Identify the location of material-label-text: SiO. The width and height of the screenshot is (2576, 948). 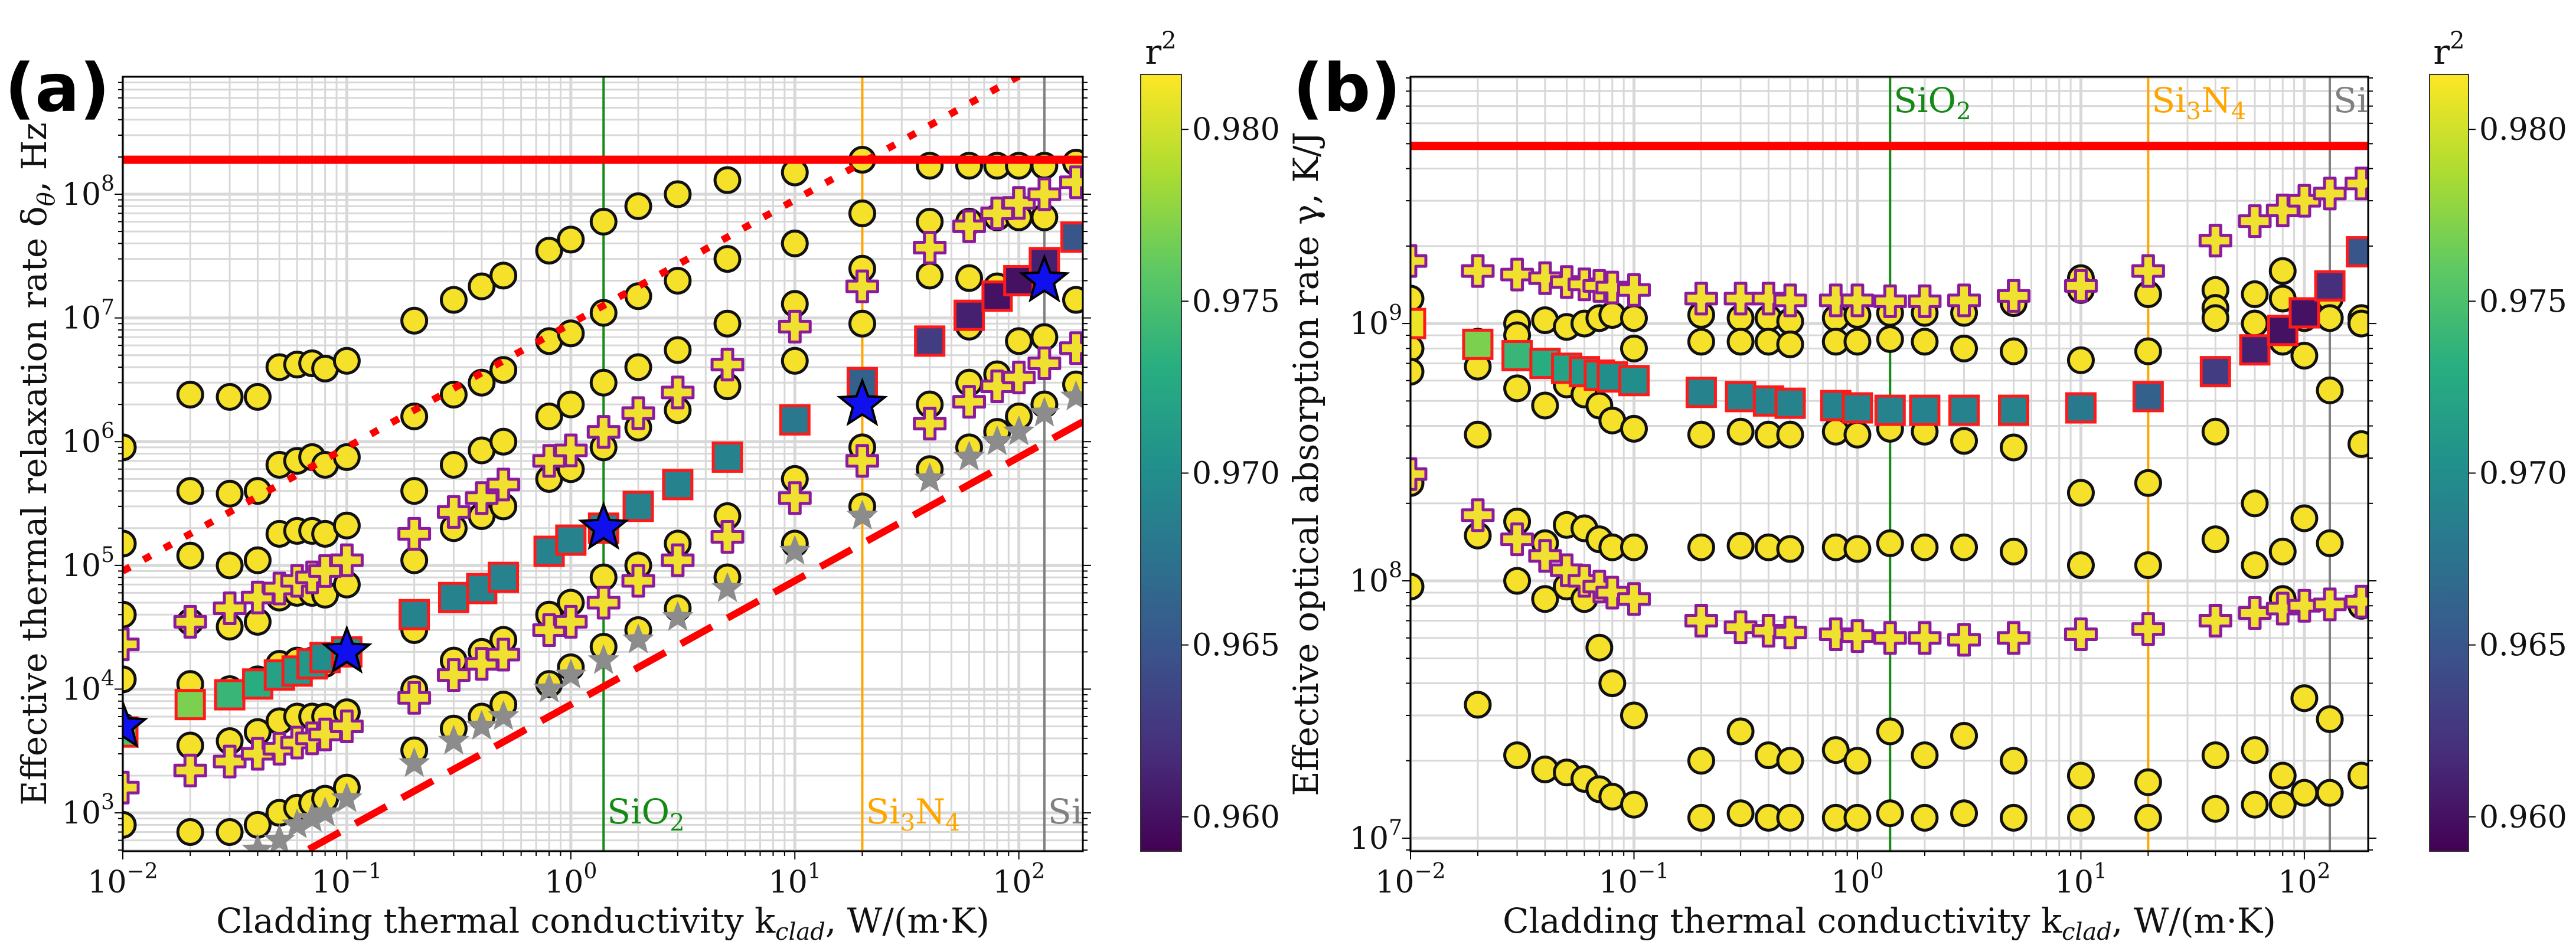
(638, 812).